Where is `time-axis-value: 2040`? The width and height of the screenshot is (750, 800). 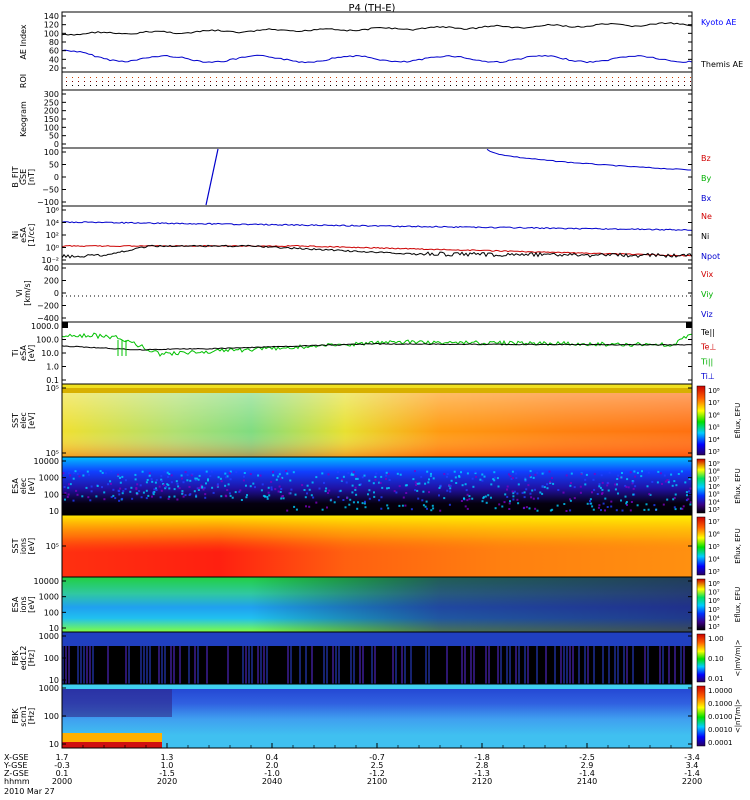
time-axis-value: 2040 is located at coordinates (272, 781).